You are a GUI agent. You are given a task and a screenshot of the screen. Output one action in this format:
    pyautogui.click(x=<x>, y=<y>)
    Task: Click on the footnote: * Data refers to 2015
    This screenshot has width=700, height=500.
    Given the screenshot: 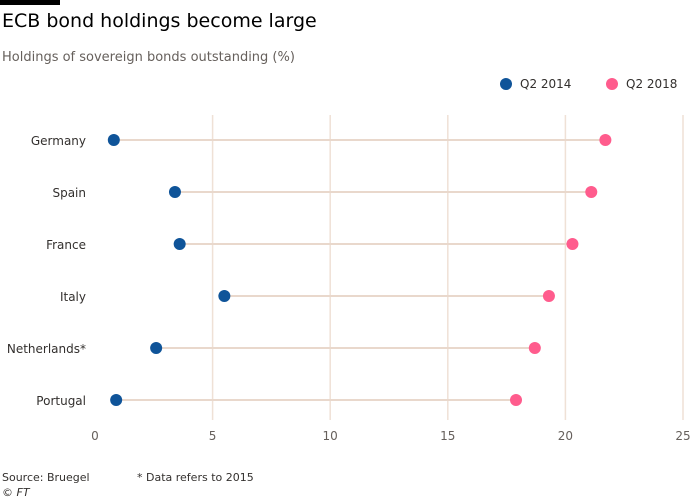 What is the action you would take?
    pyautogui.click(x=195, y=477)
    